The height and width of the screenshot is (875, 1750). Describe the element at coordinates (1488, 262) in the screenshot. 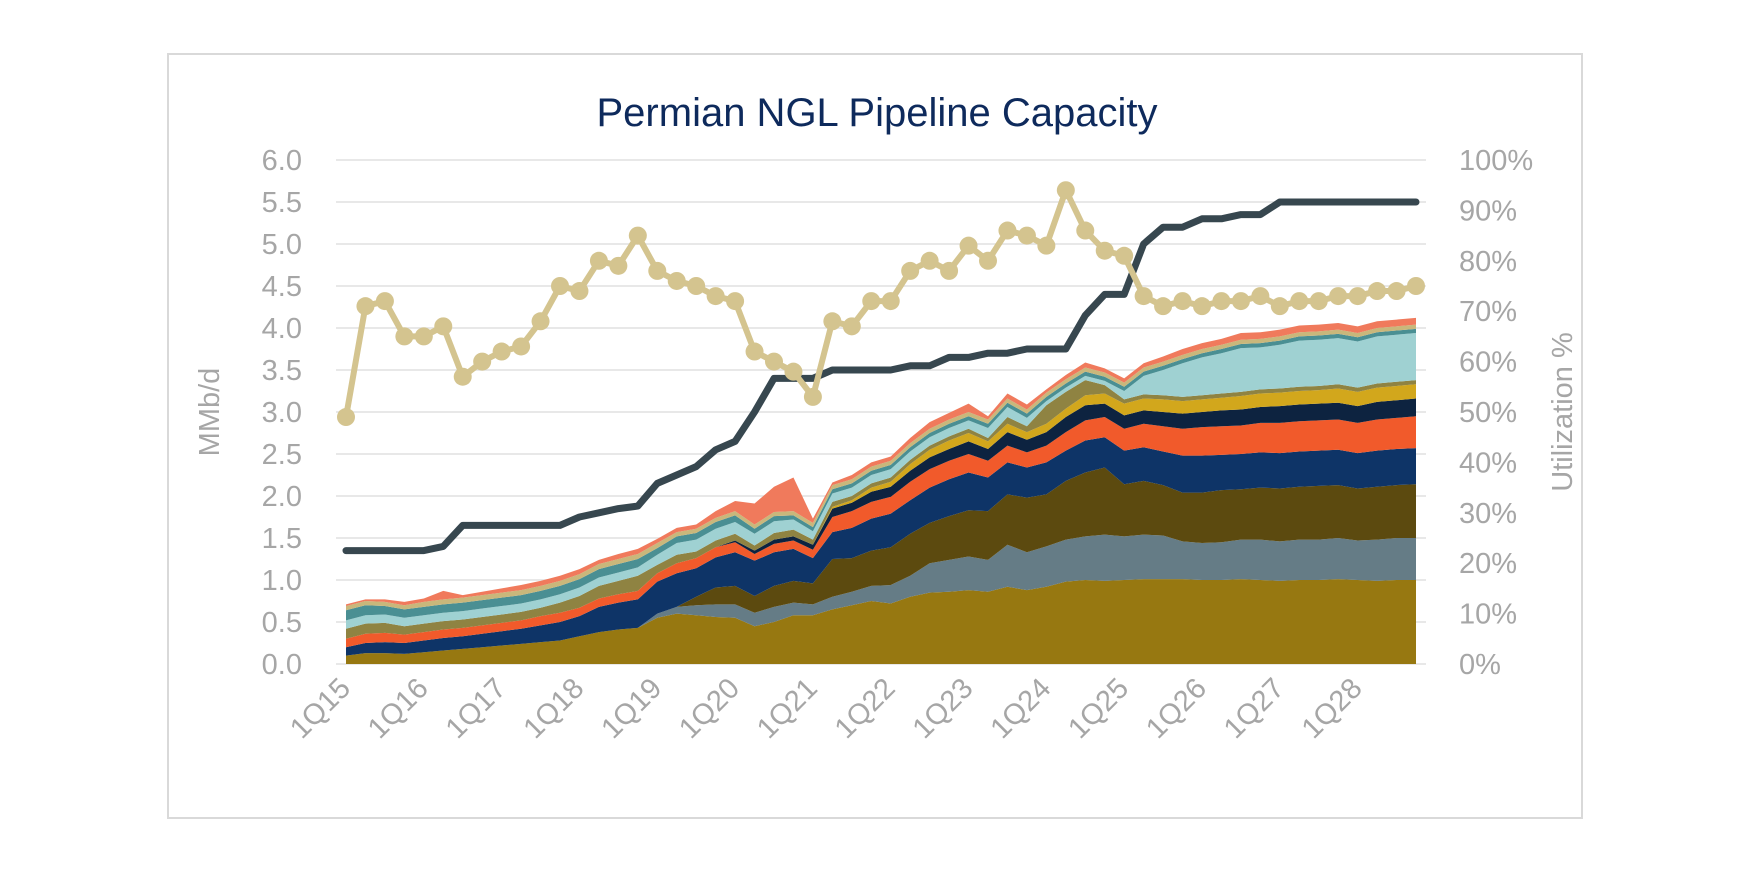

I see `y2-tick-label: 80%` at that location.